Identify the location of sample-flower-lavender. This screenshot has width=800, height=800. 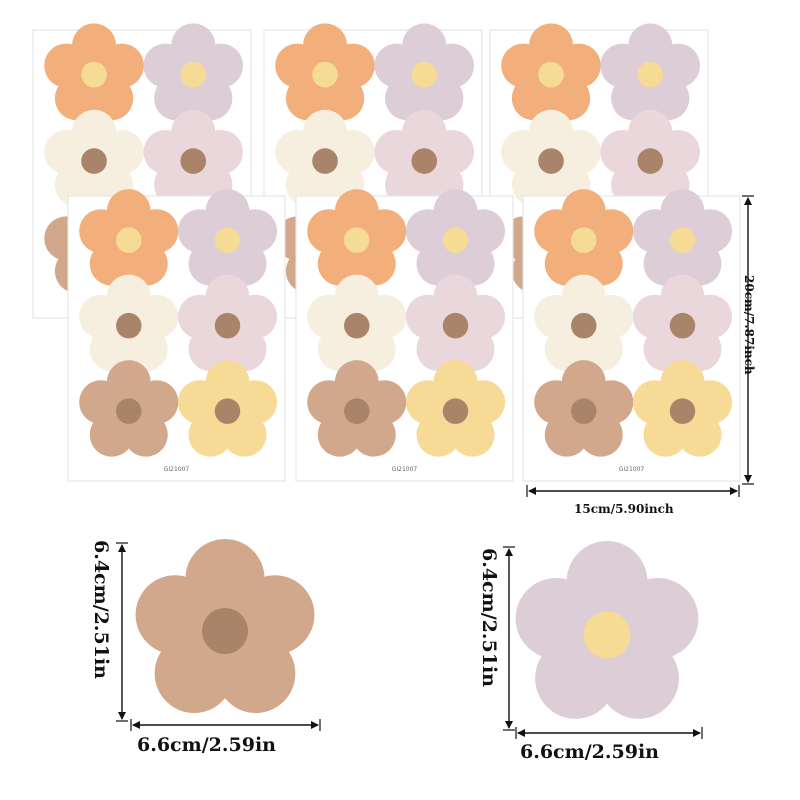
(607, 630).